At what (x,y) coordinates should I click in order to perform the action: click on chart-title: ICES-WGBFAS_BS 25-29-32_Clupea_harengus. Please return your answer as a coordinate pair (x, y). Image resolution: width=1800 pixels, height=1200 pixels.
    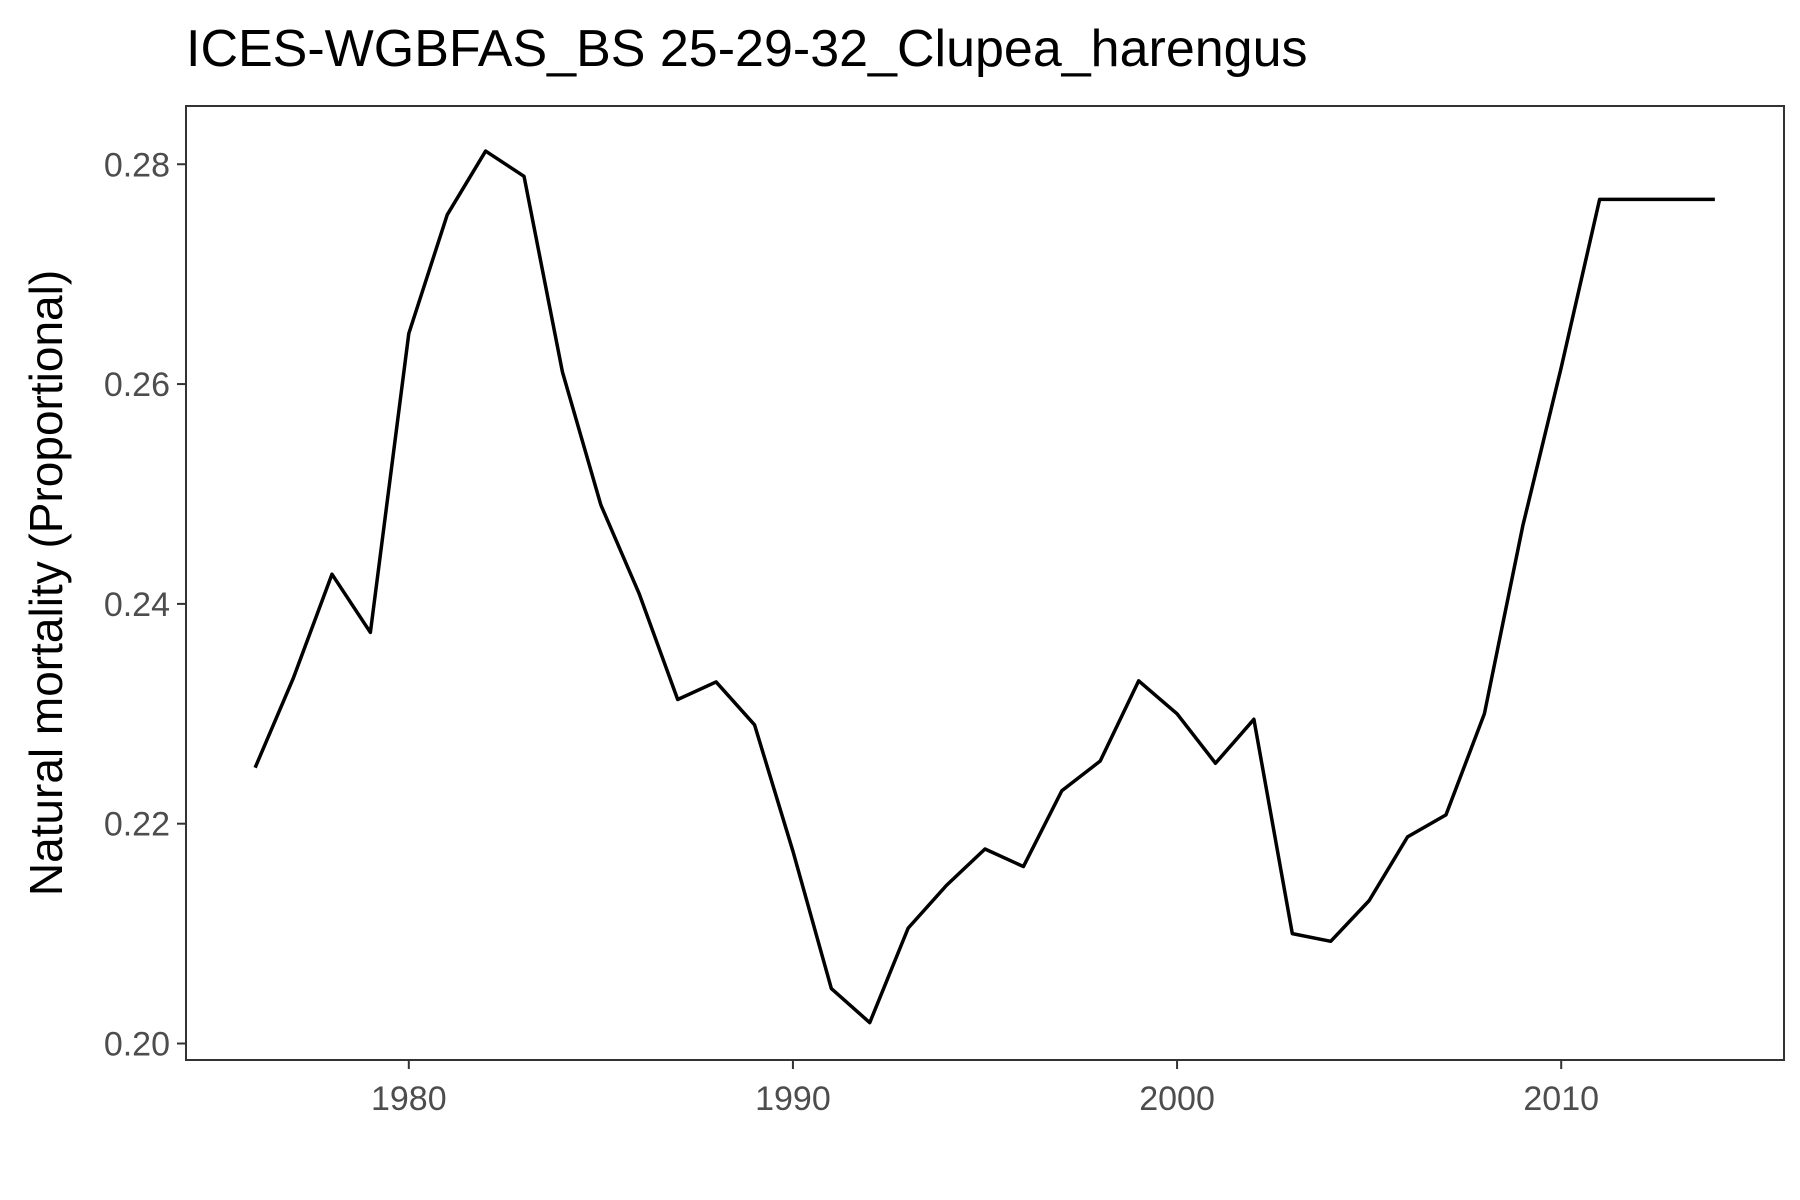
    Looking at the image, I should click on (747, 49).